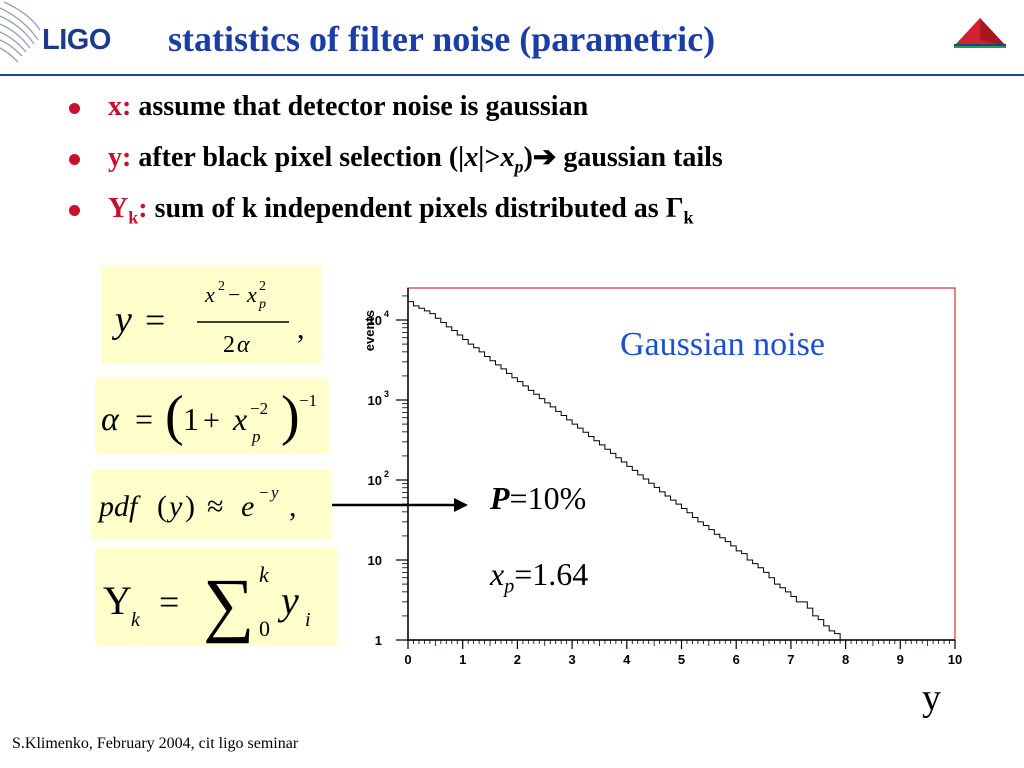  What do you see at coordinates (239, 419) in the screenshot?
I see `svg-text: x` at bounding box center [239, 419].